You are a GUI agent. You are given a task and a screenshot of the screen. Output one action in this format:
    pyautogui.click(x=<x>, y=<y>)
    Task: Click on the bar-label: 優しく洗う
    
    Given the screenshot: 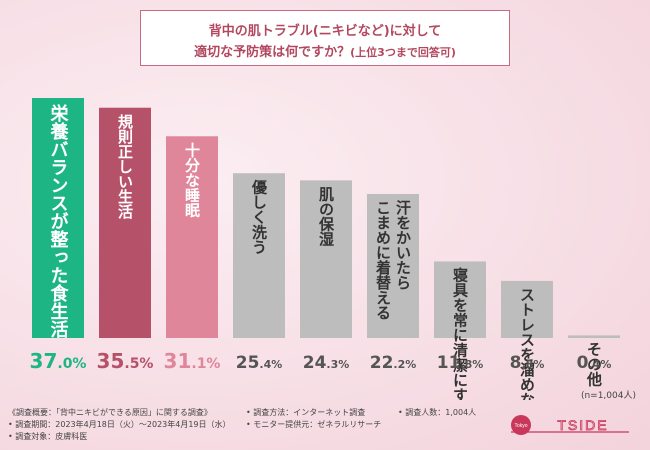 What is the action you would take?
    pyautogui.click(x=259, y=216)
    